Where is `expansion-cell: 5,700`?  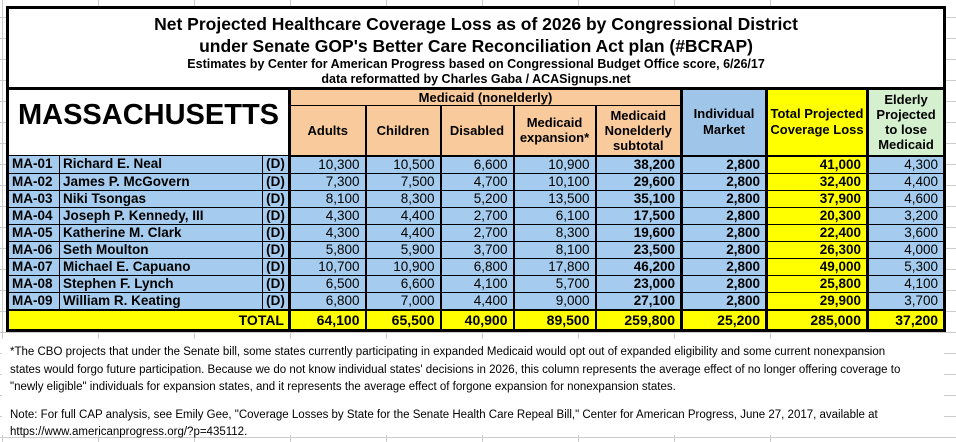
expansion-cell: 5,700 is located at coordinates (554, 283).